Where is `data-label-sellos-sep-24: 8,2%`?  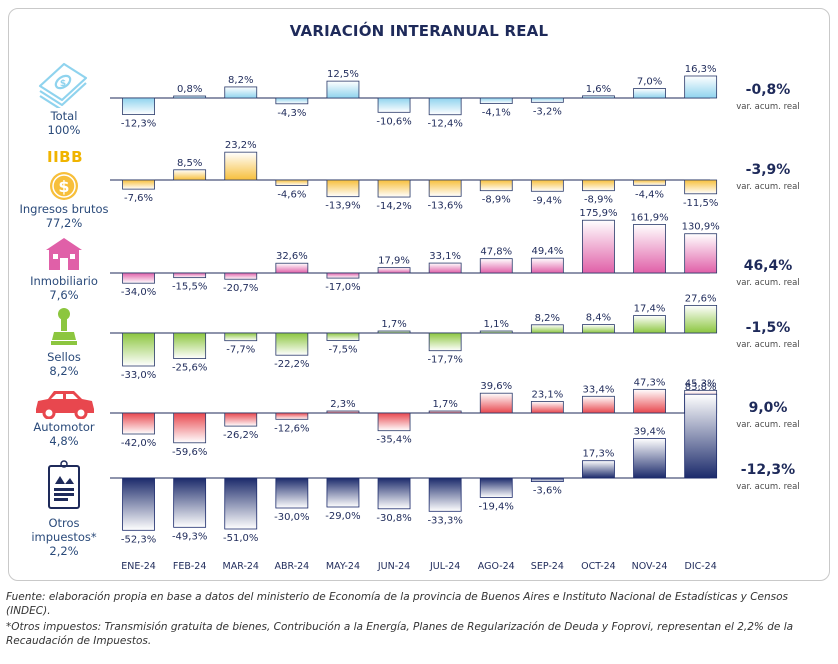
data-label-sellos-sep-24: 8,2% is located at coordinates (547, 318).